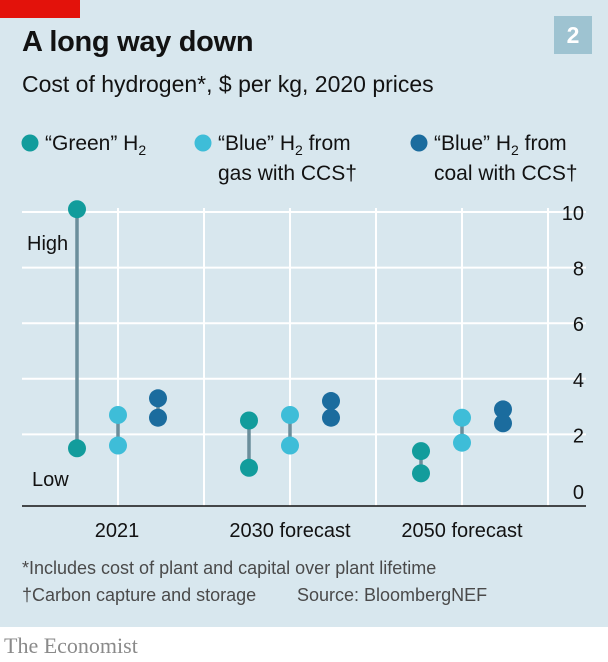  I want to click on x-category-label: 2021, so click(117, 531).